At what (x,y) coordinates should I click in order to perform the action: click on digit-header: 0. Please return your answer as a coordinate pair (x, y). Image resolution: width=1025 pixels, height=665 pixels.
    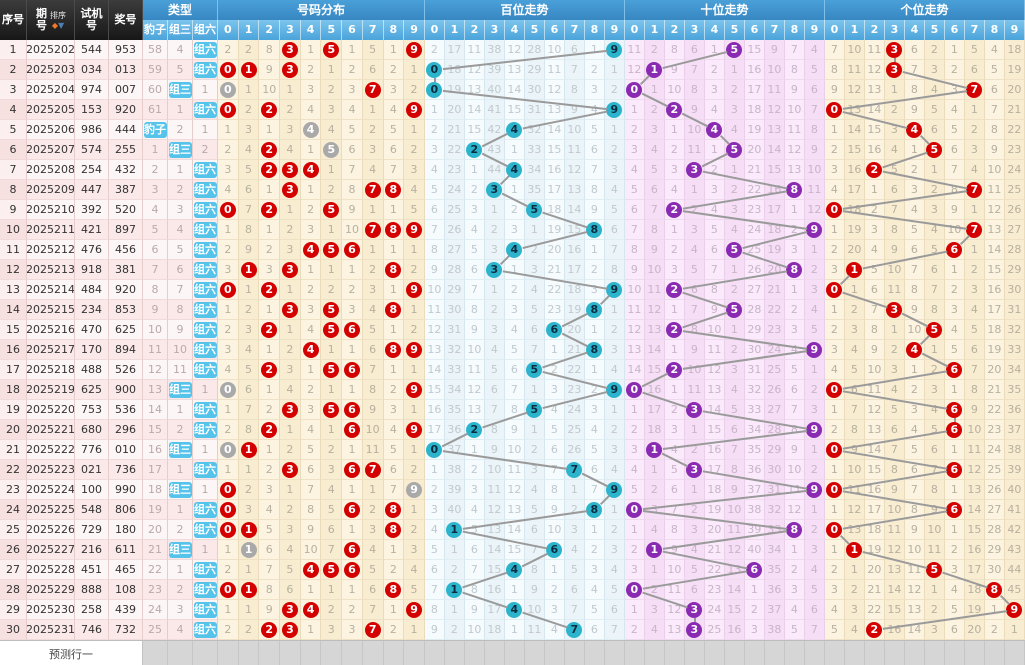
    Looking at the image, I should click on (635, 30).